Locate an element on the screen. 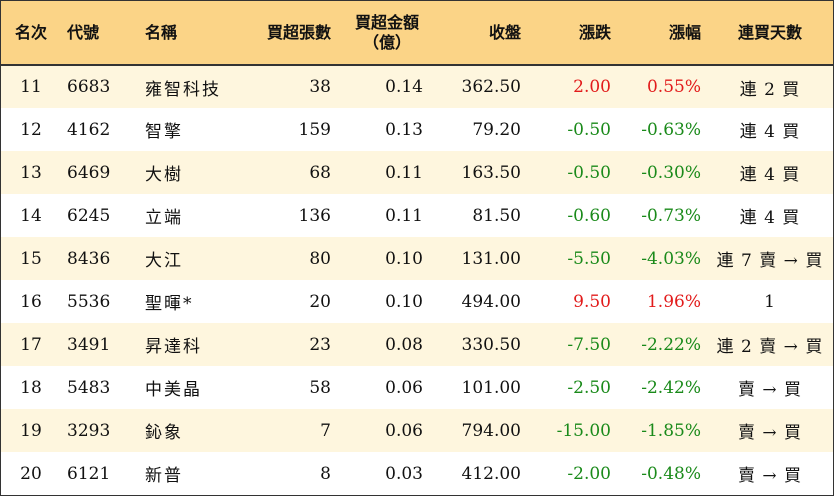 The height and width of the screenshot is (496, 834). cell-rank: 16 is located at coordinates (31, 301).